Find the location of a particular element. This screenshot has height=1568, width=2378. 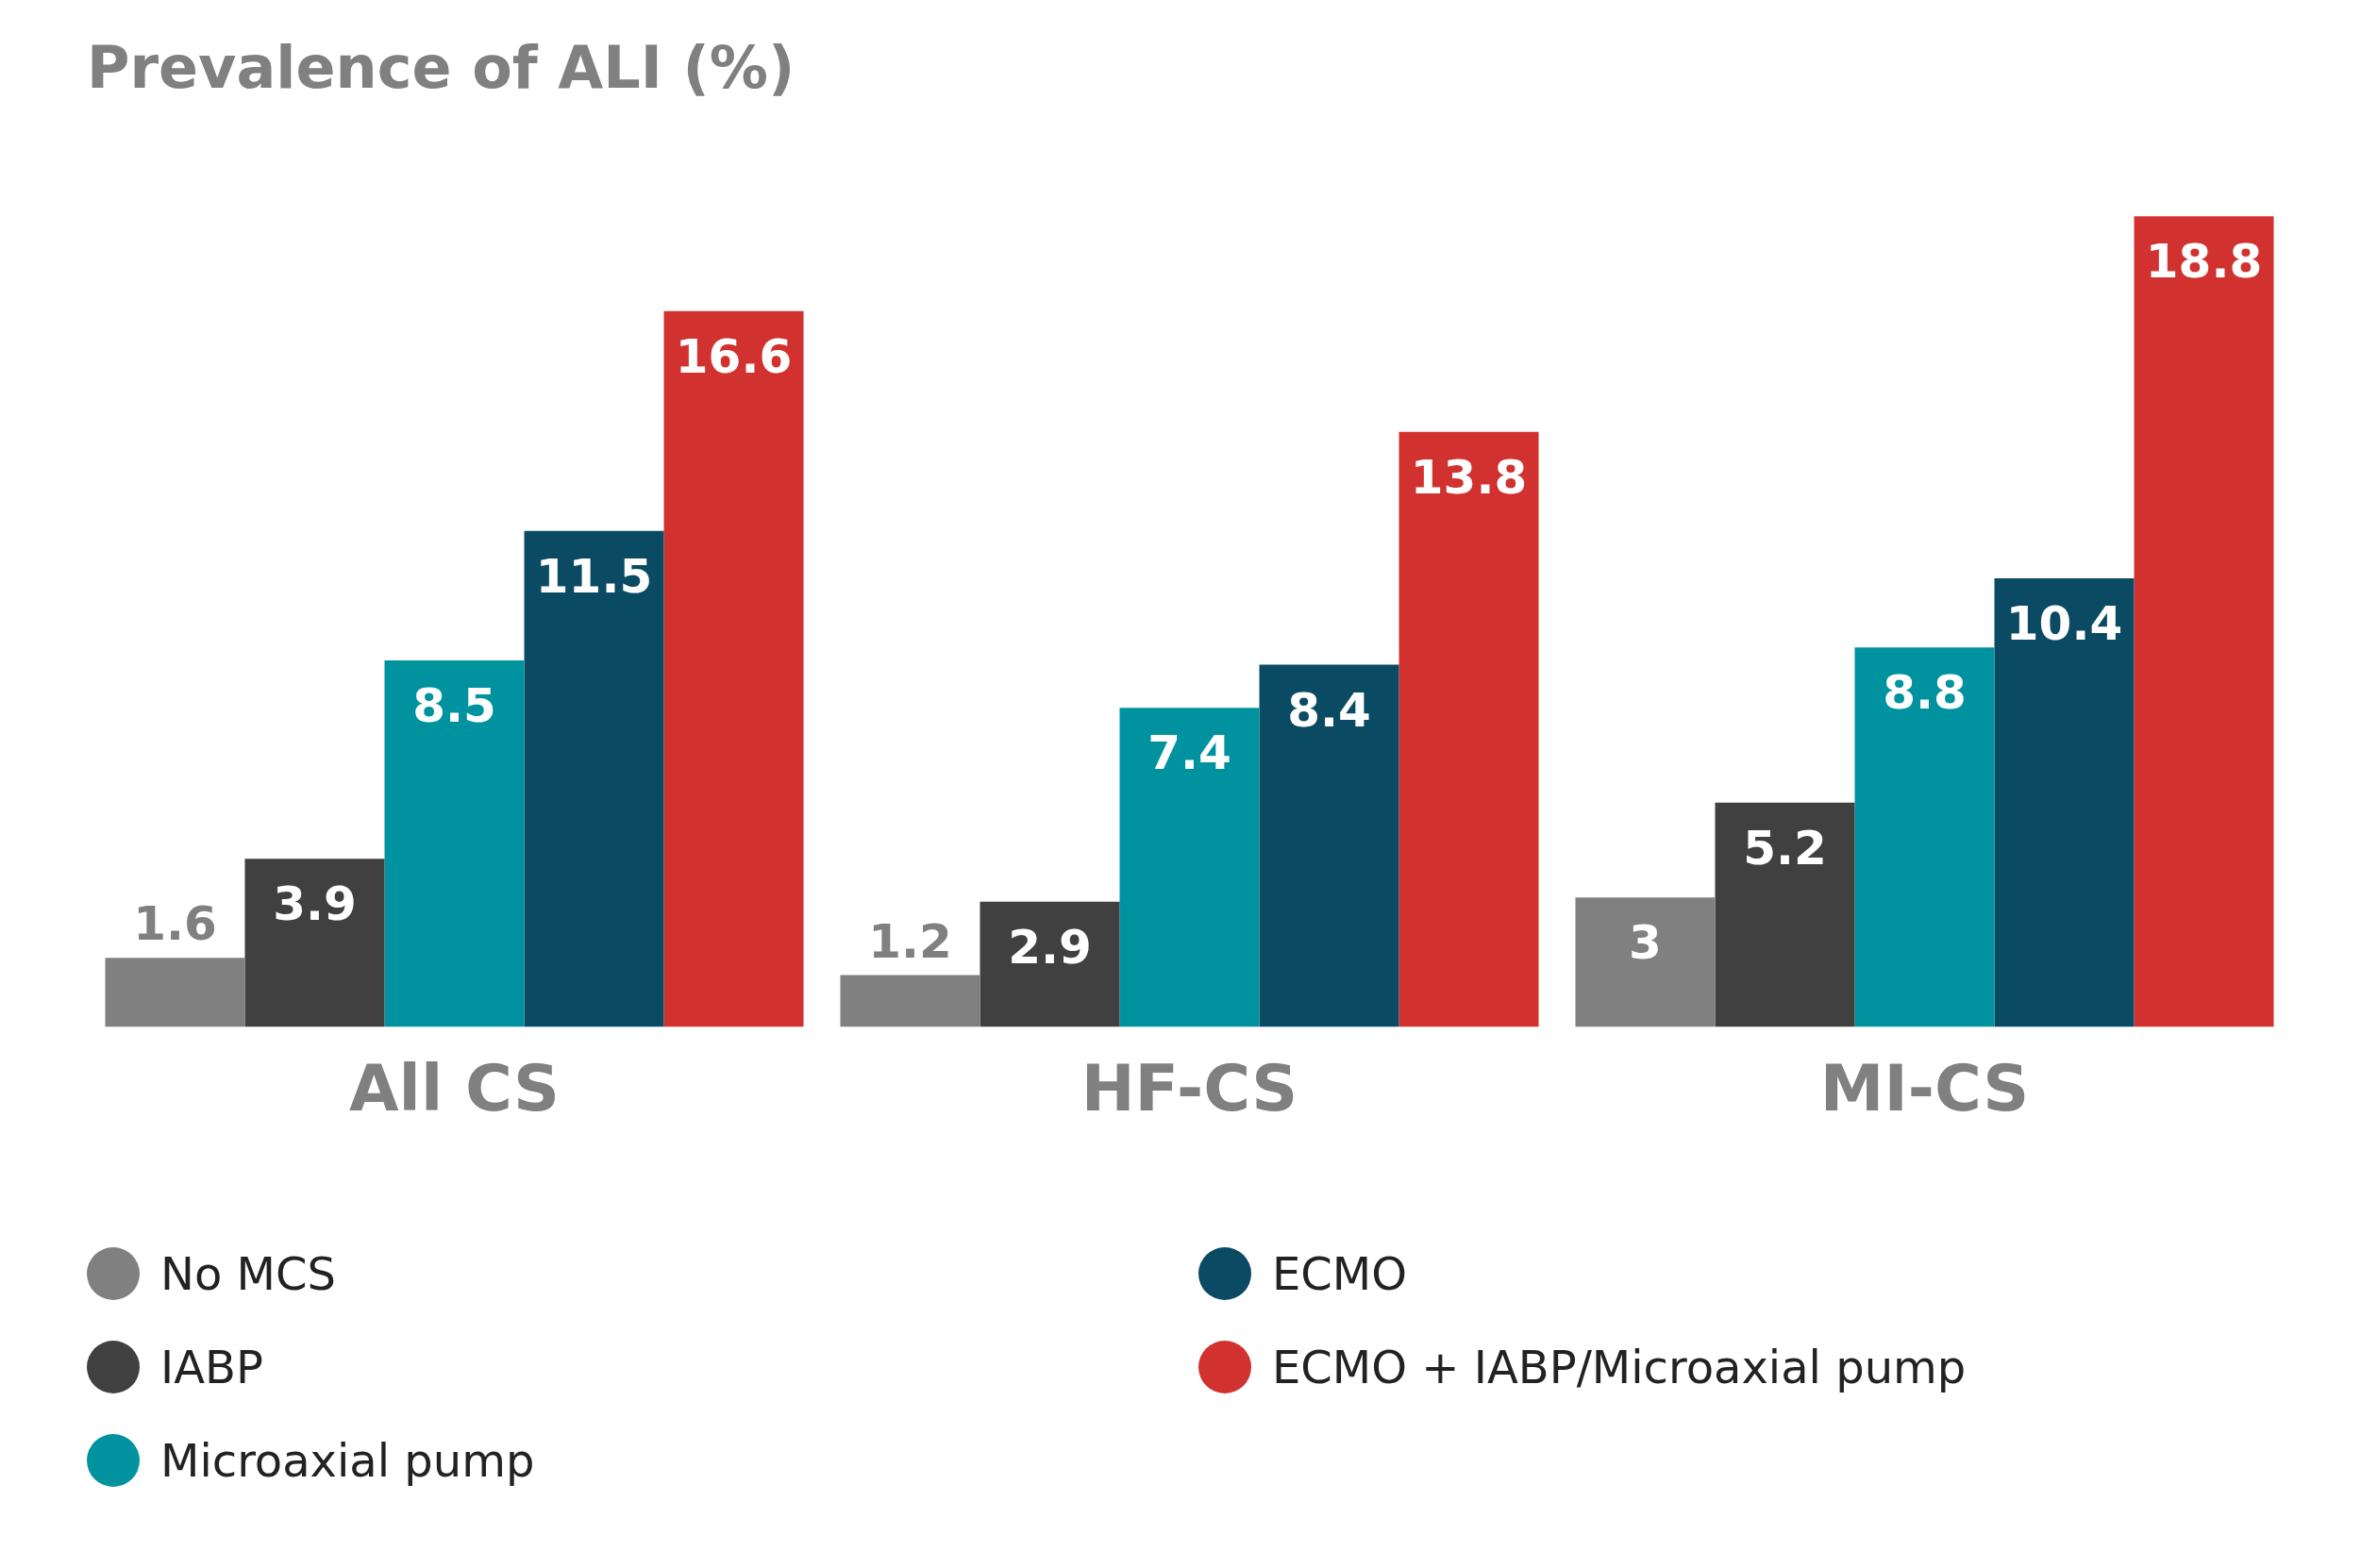

legend-label: No MCS is located at coordinates (248, 1273).